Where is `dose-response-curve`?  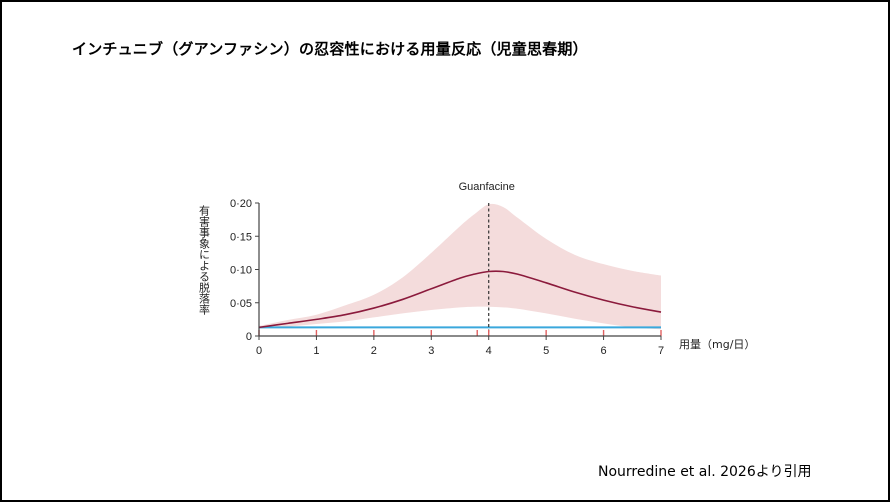
dose-response-curve is located at coordinates (460, 299).